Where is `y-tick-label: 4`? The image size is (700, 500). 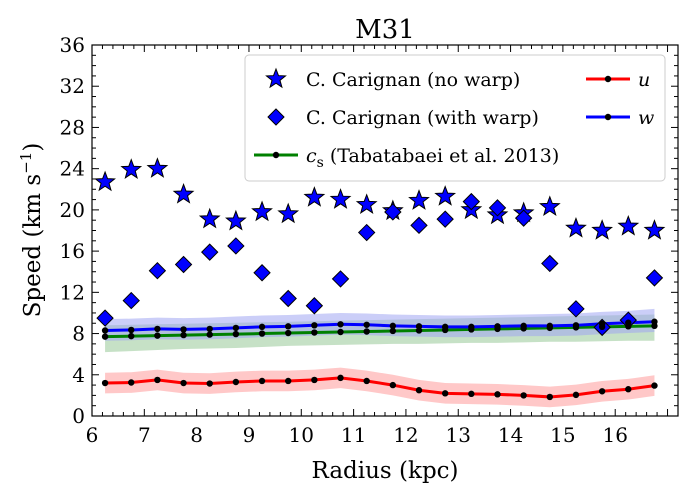 y-tick-label: 4 is located at coordinates (78, 375).